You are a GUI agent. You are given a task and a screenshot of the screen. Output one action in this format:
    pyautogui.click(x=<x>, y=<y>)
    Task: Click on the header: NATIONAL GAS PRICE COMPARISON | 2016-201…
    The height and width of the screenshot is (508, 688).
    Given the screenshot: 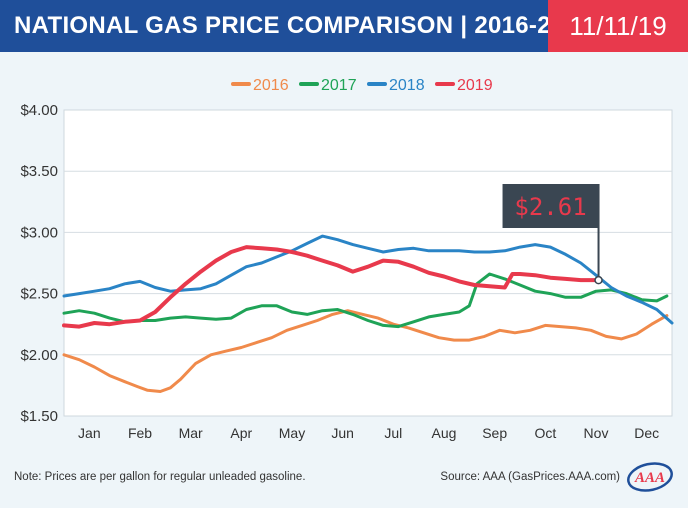 What is the action you would take?
    pyautogui.click(x=344, y=26)
    